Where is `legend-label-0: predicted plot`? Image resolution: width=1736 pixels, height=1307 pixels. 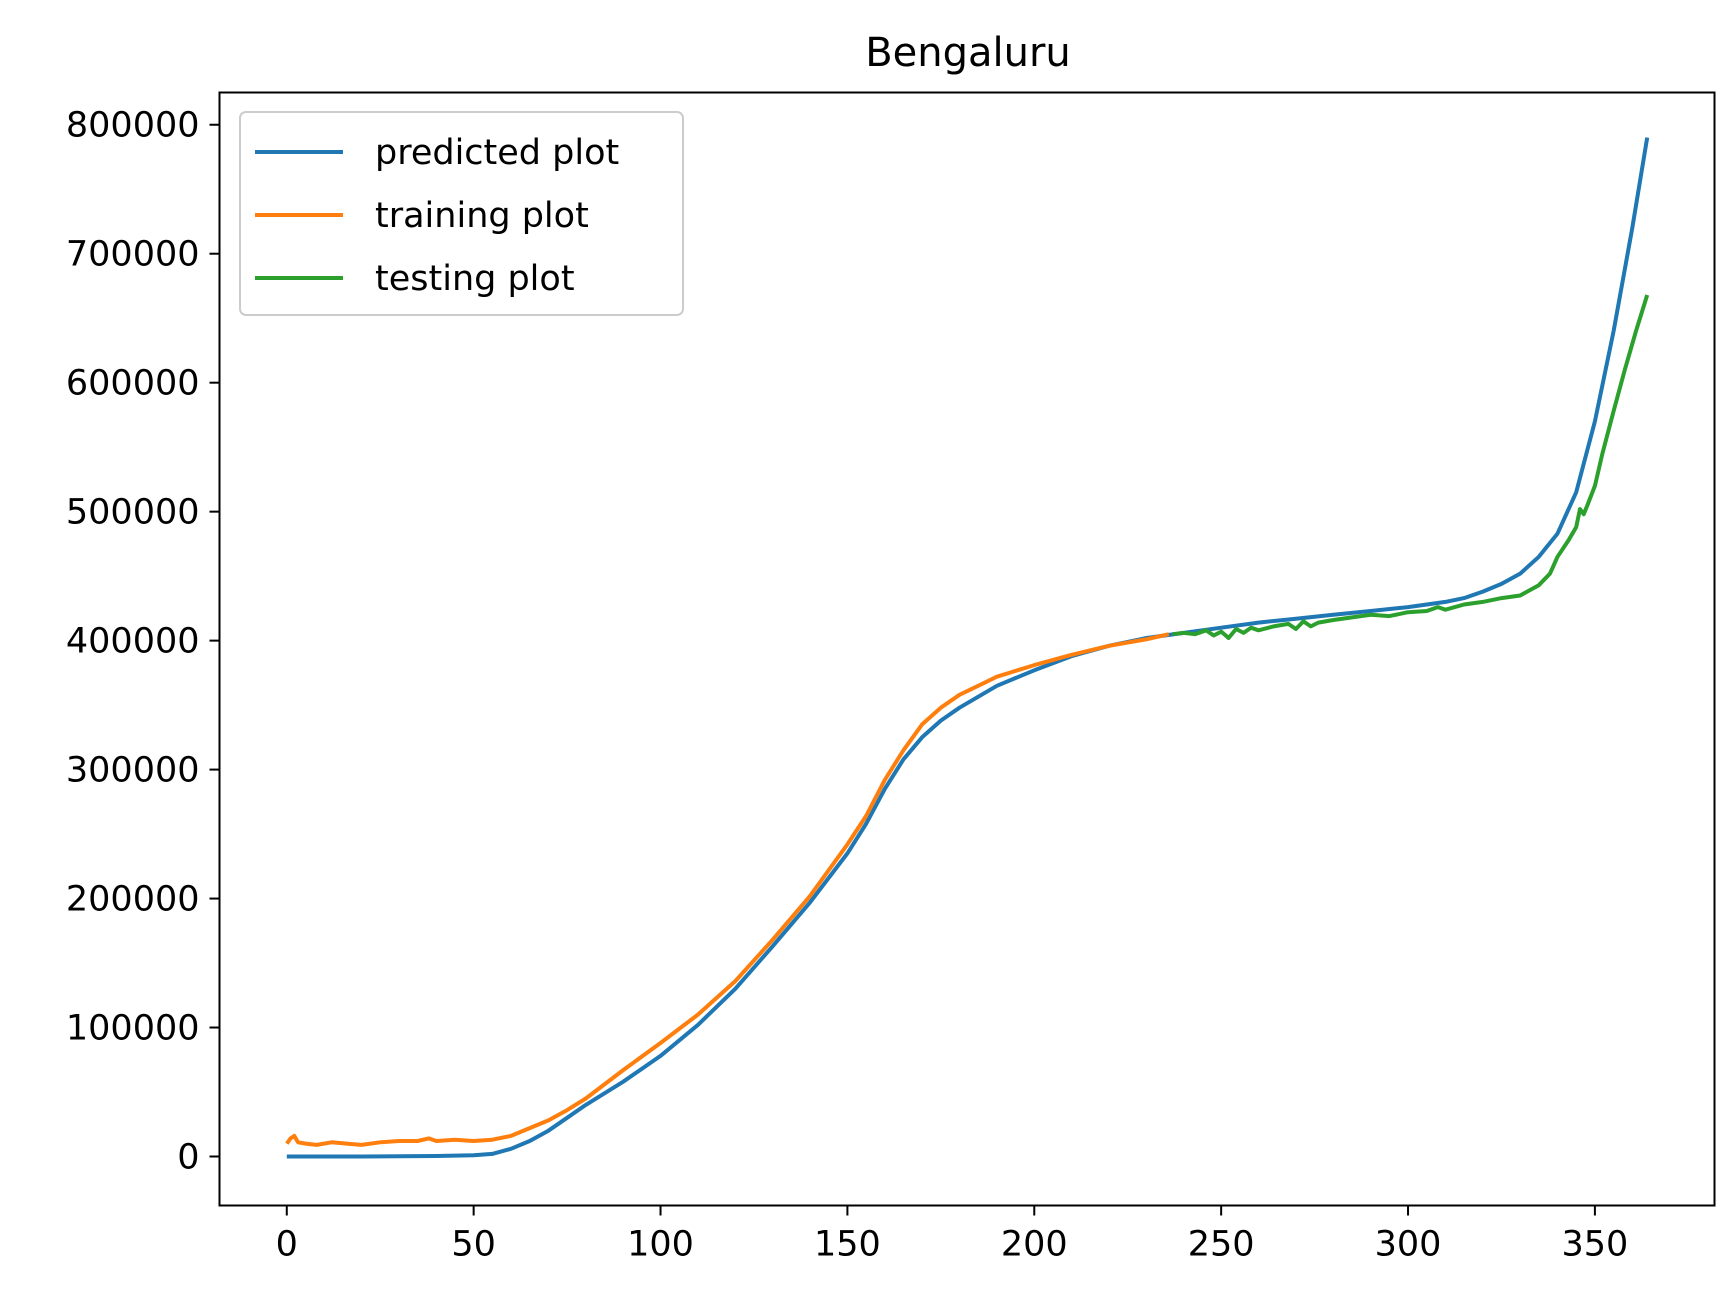 legend-label-0: predicted plot is located at coordinates (497, 153).